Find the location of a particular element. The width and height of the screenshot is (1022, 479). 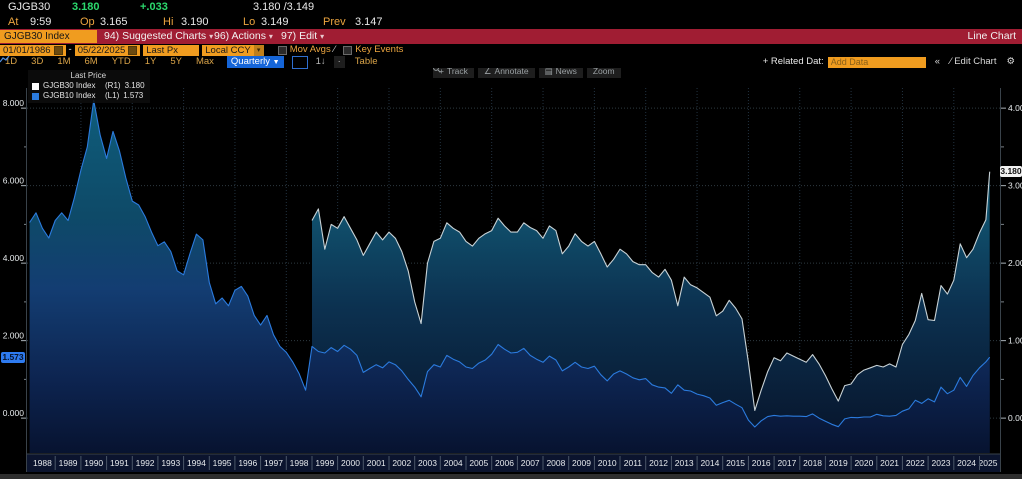

x-axis-year-label: 2008 is located at coordinates (555, 463).